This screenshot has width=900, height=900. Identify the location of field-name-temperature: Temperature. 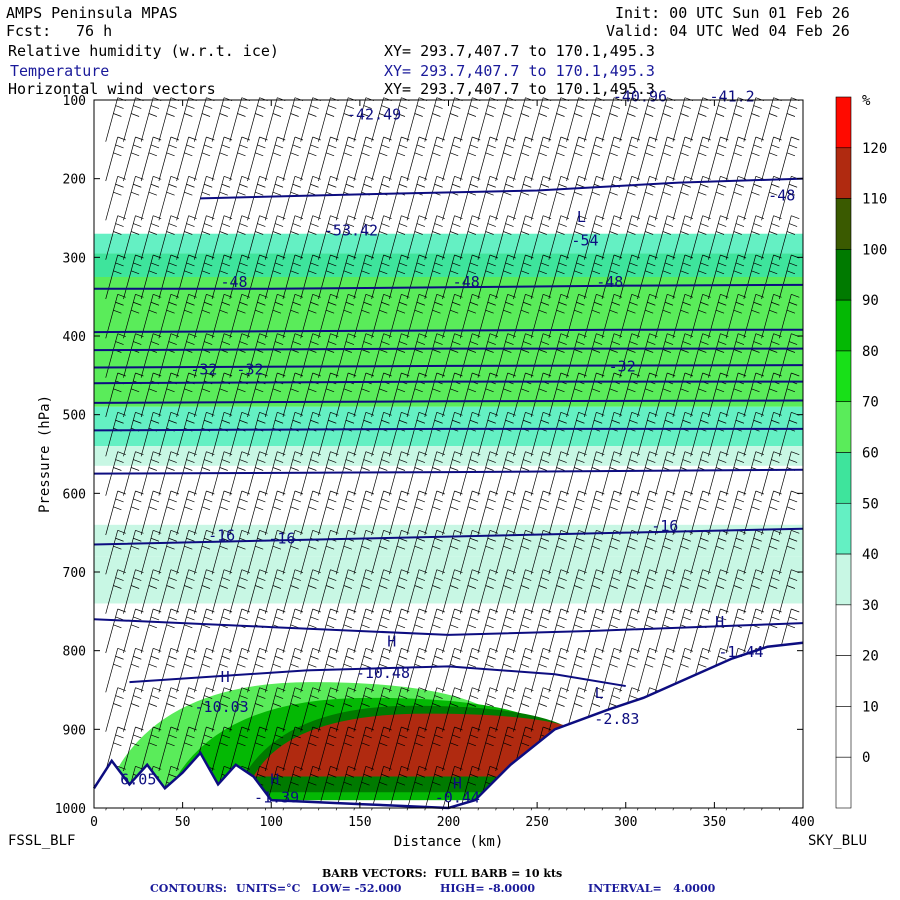
(60, 71).